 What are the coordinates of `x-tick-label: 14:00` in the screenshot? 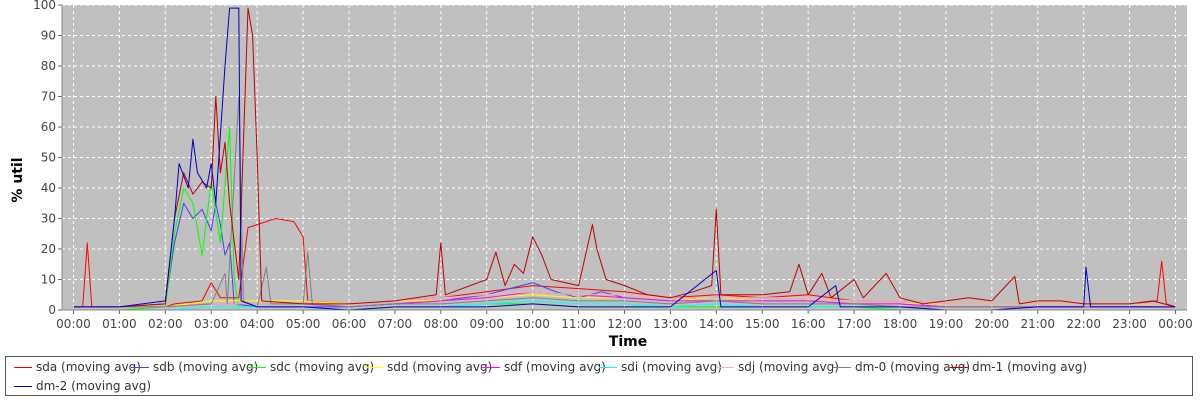 It's located at (716, 324).